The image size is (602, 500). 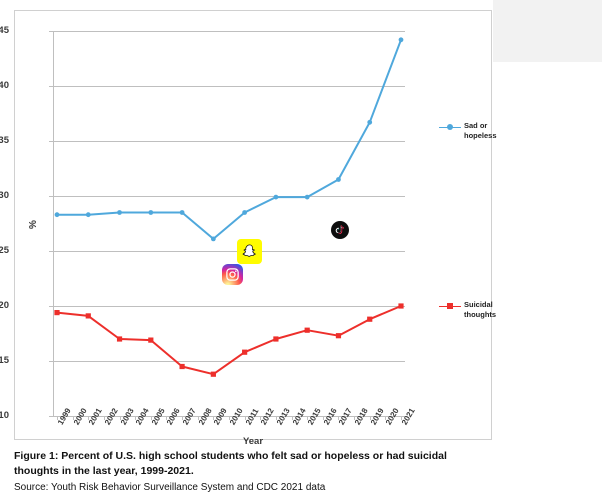 I want to click on legend-swatch-red-icon, so click(x=450, y=306).